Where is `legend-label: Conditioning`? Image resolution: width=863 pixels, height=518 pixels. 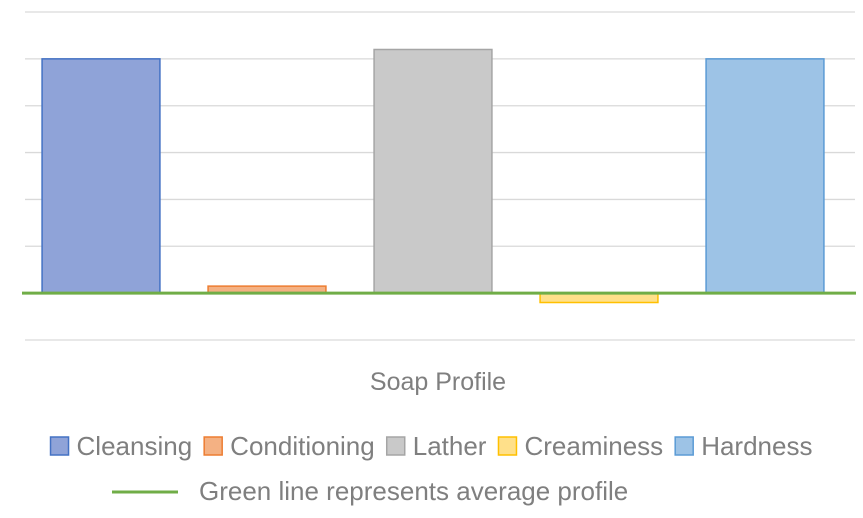
legend-label: Conditioning is located at coordinates (302, 446).